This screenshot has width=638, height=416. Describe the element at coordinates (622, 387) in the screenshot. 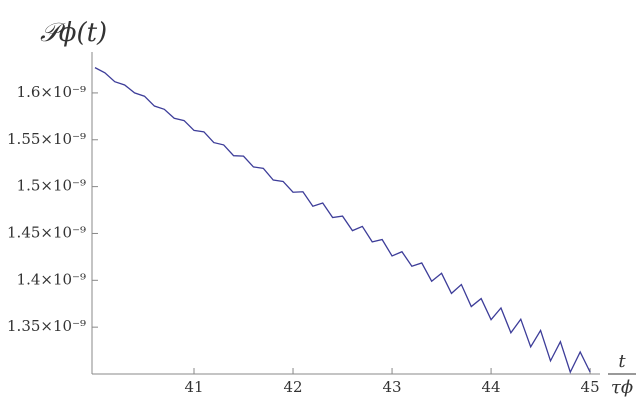

I see `x-axis-label-denominator: τϕ` at that location.